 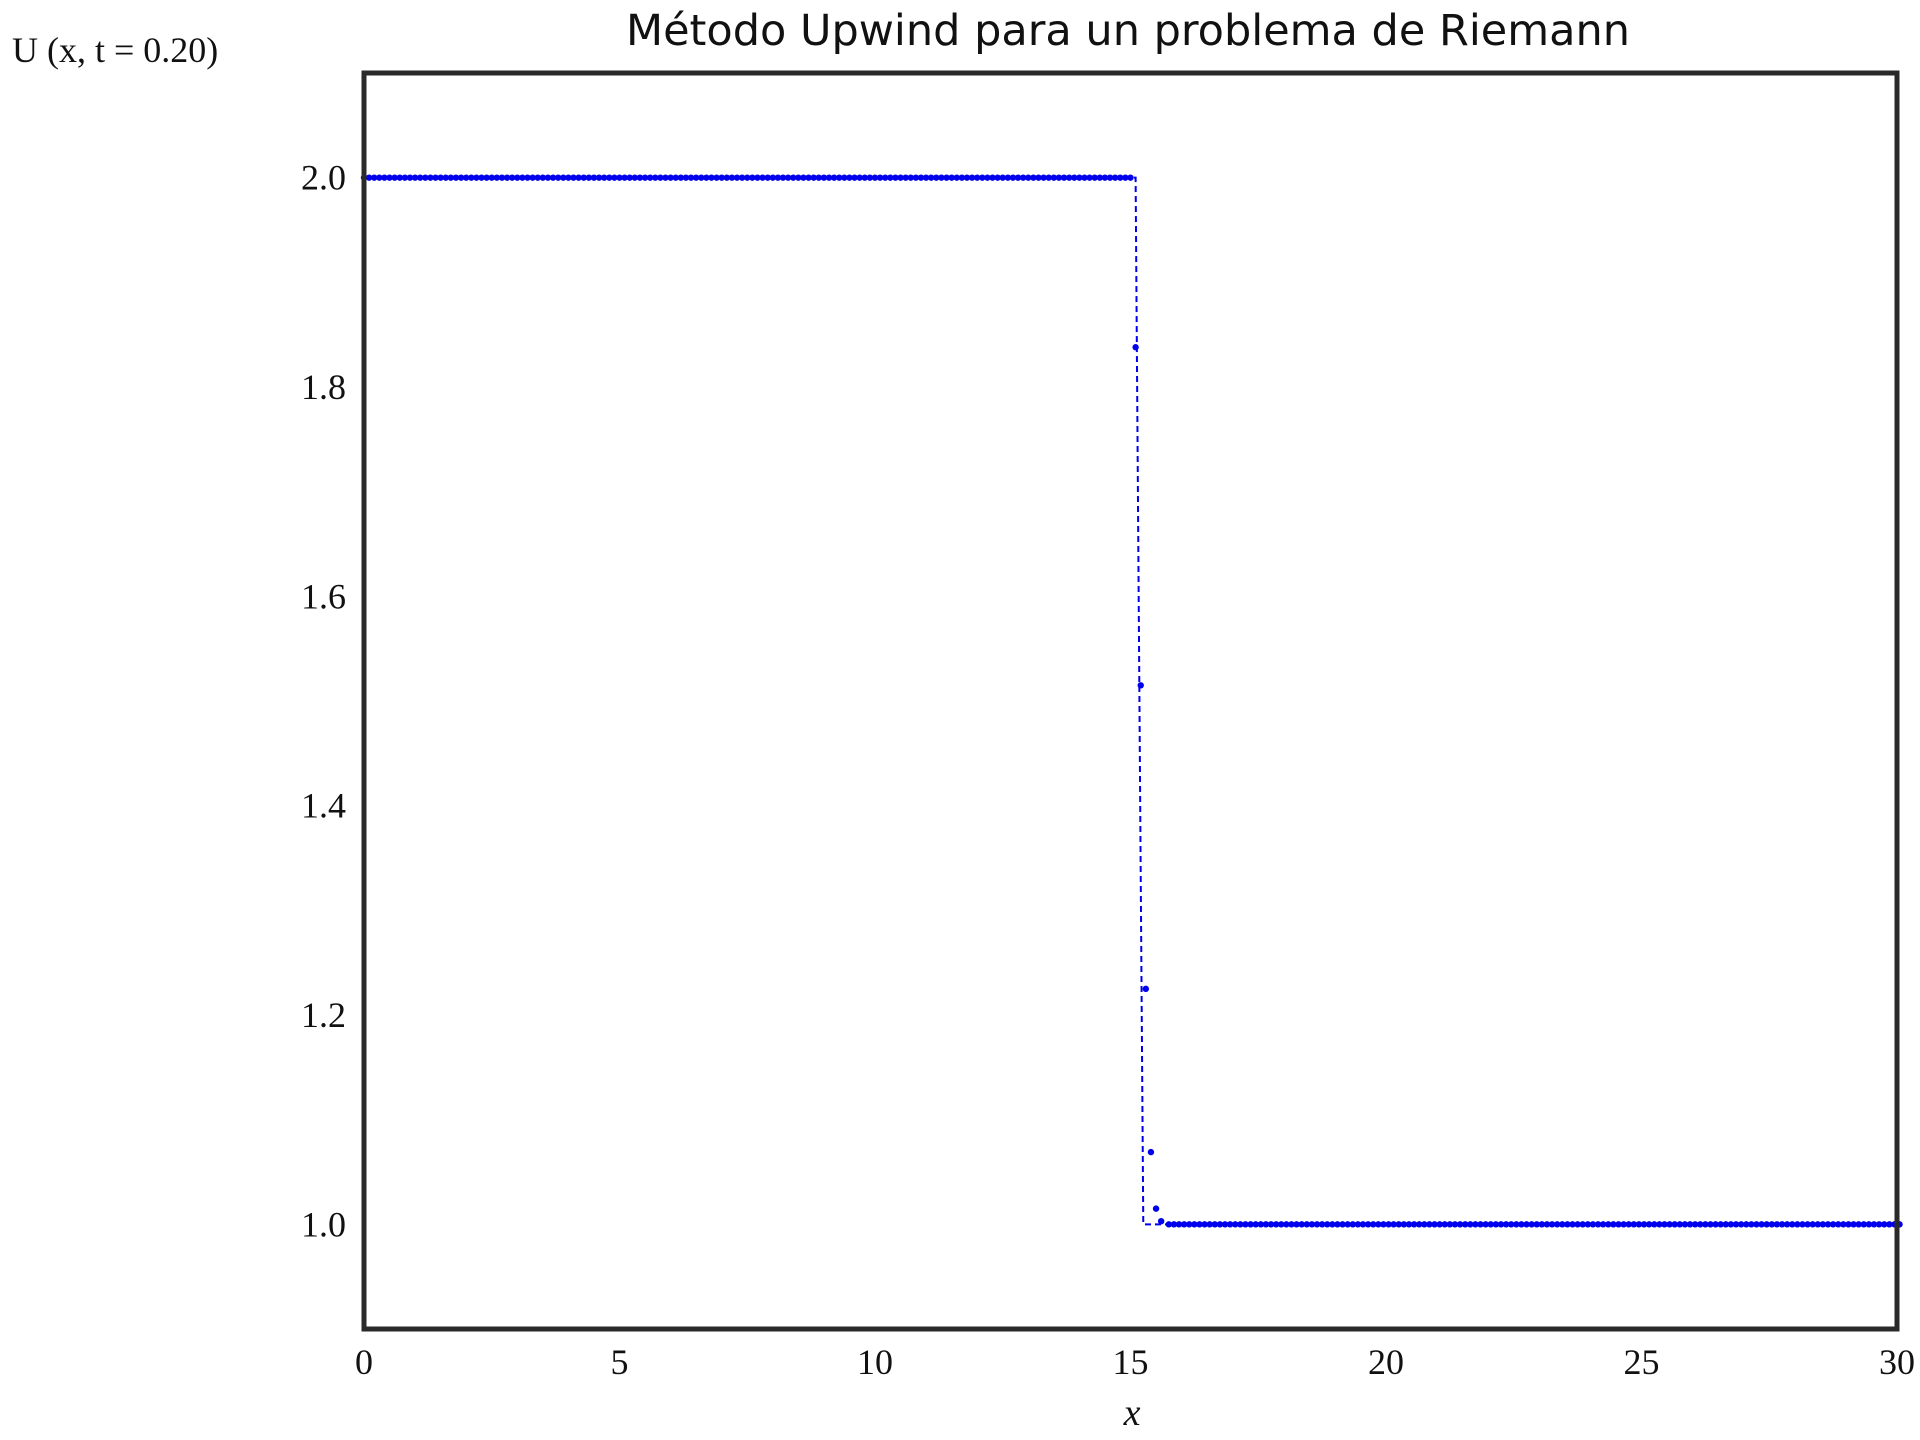 What do you see at coordinates (323, 1015) in the screenshot?
I see `y-tick-label: 1.2` at bounding box center [323, 1015].